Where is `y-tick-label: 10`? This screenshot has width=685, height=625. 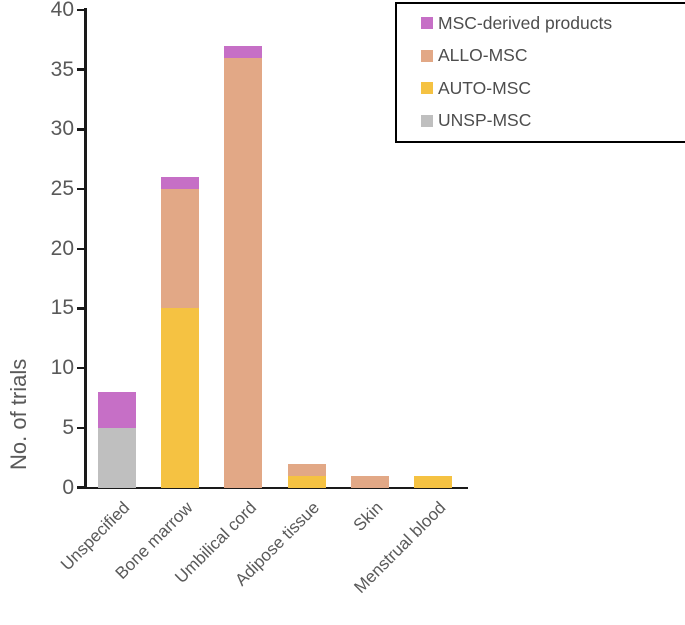 y-tick-label: 10 is located at coordinates (62, 368).